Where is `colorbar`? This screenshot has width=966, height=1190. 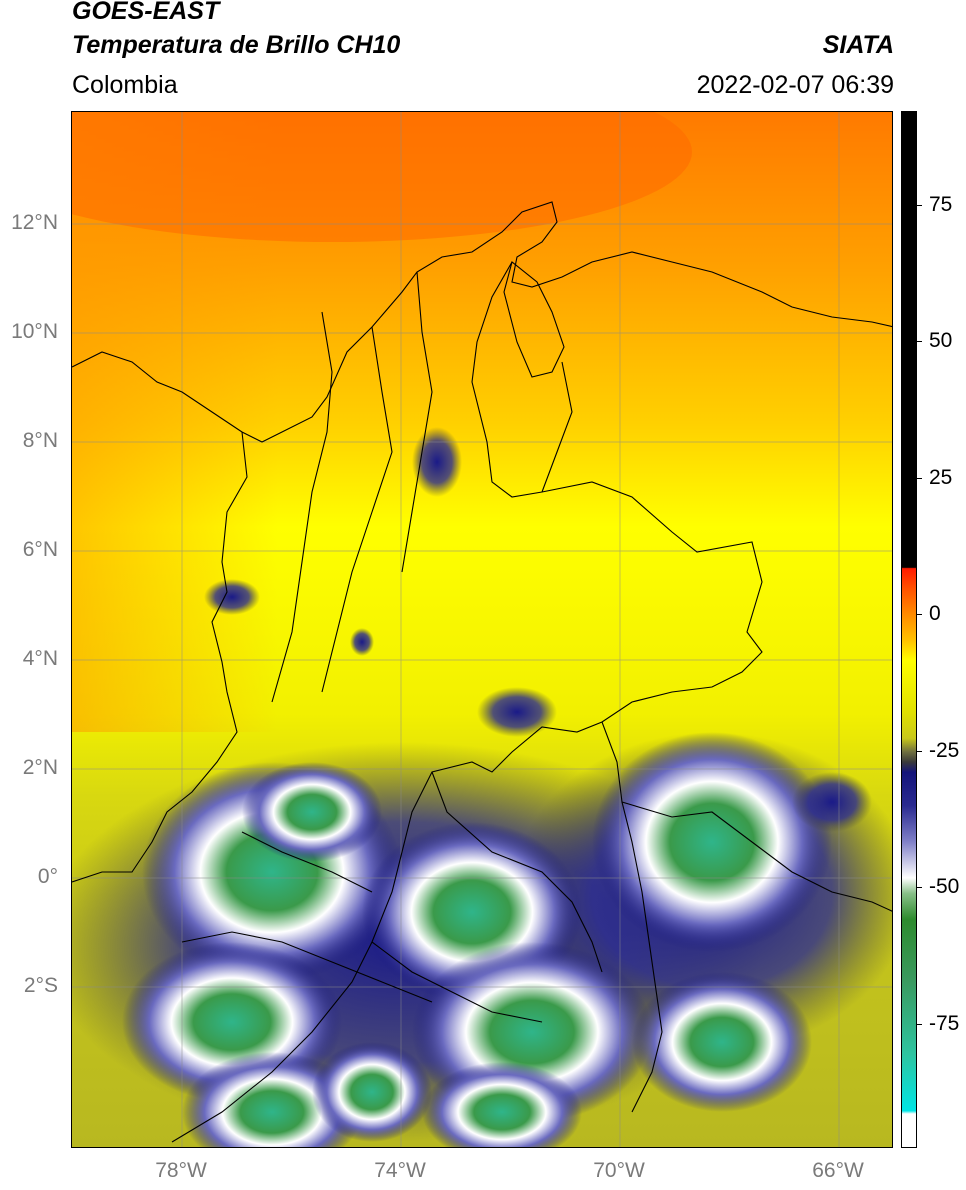 colorbar is located at coordinates (909, 629).